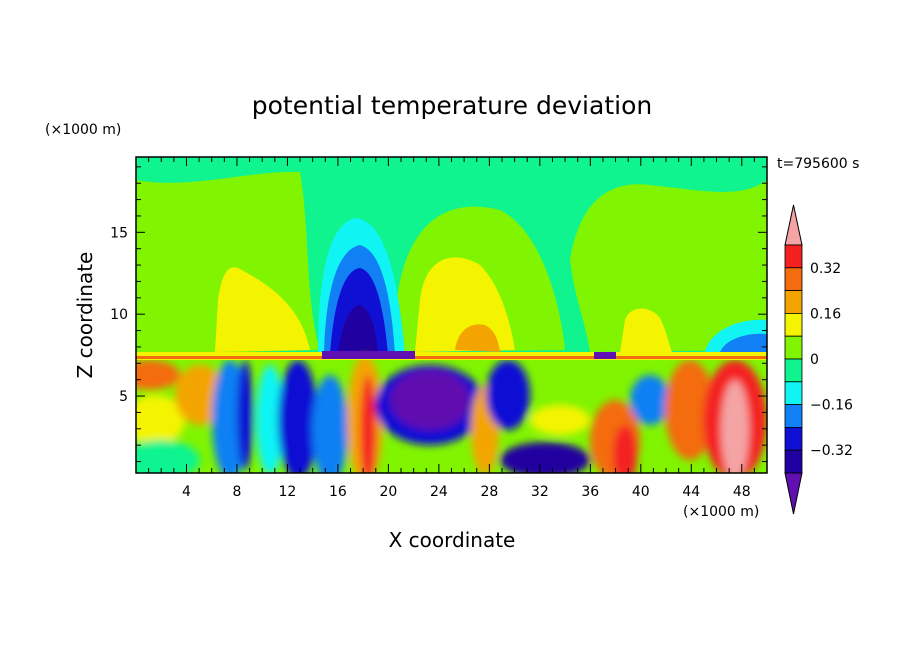 Image resolution: width=904 pixels, height=654 pixels. I want to click on y-tick-label: 10, so click(119, 315).